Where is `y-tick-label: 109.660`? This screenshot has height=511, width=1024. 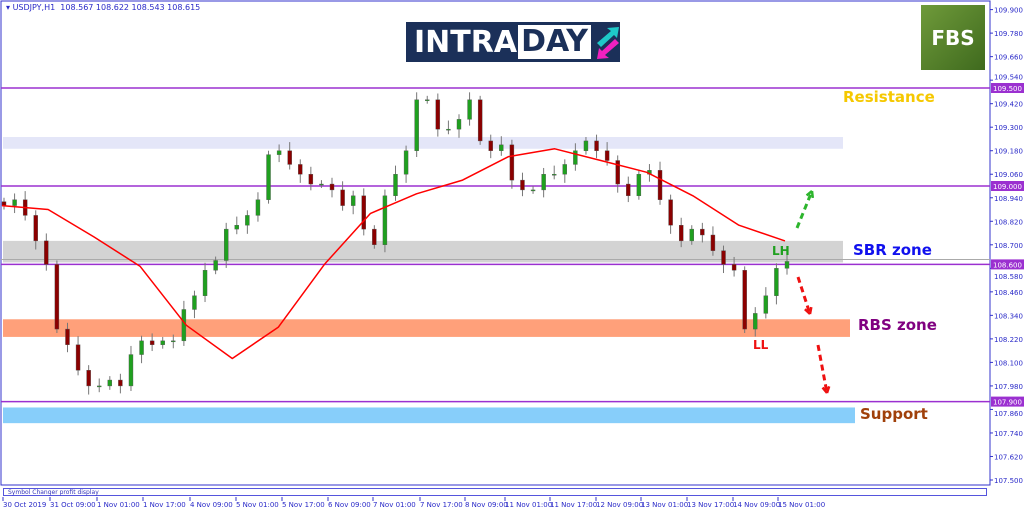
y-tick-label: 109.660 is located at coordinates (1008, 58).